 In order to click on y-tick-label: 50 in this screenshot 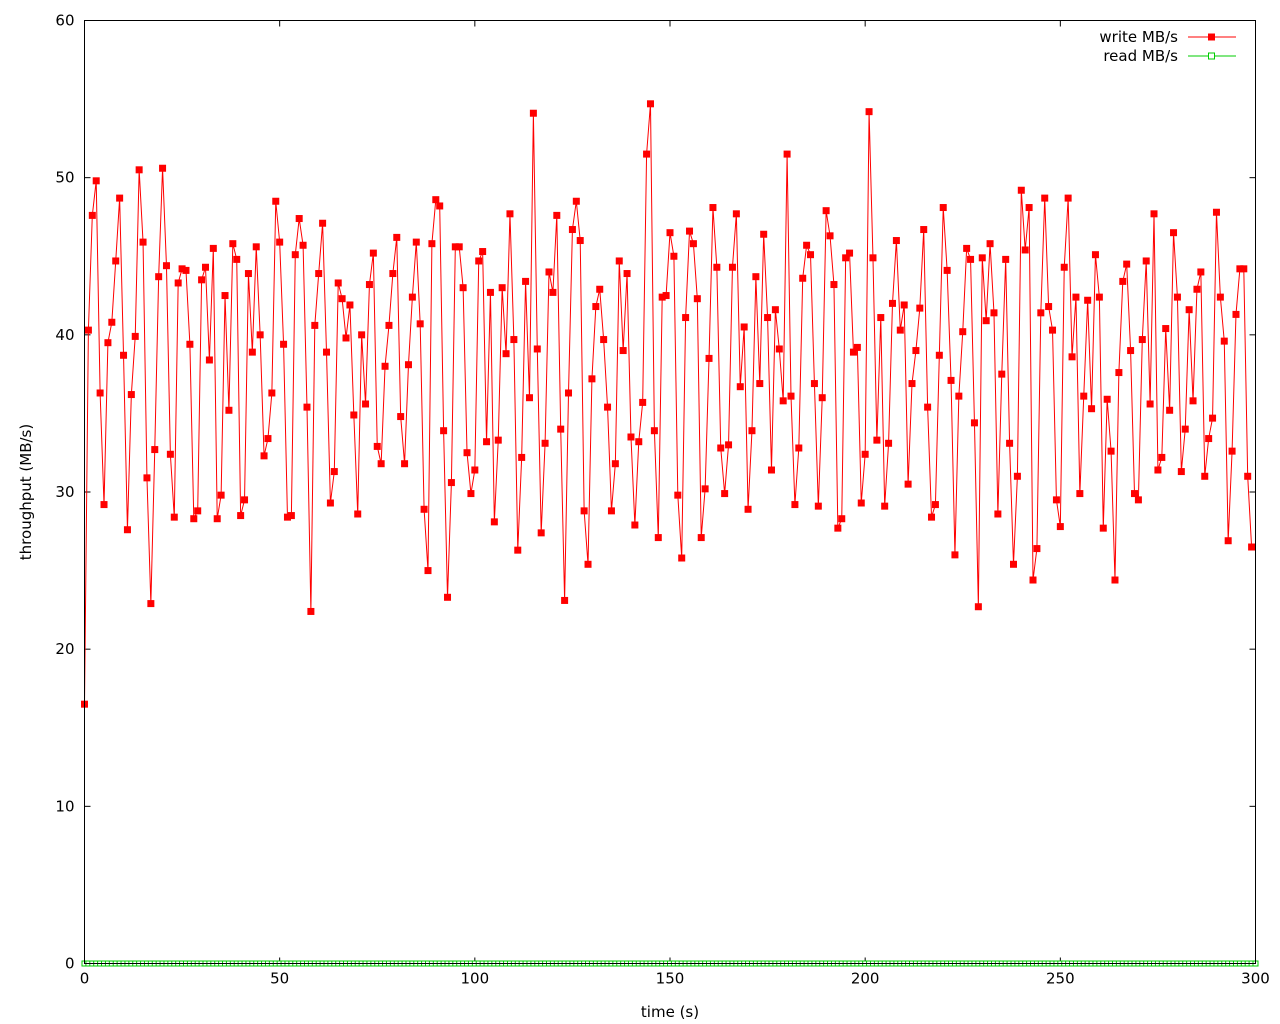, I will do `click(64, 178)`.